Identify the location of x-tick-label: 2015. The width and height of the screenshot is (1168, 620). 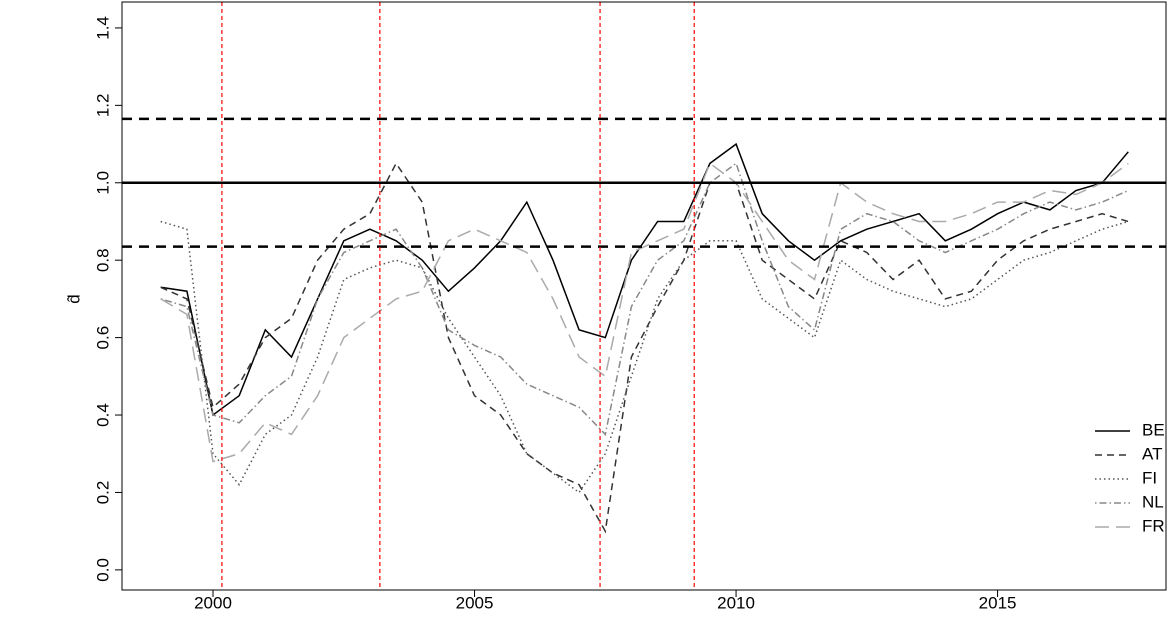
(998, 602).